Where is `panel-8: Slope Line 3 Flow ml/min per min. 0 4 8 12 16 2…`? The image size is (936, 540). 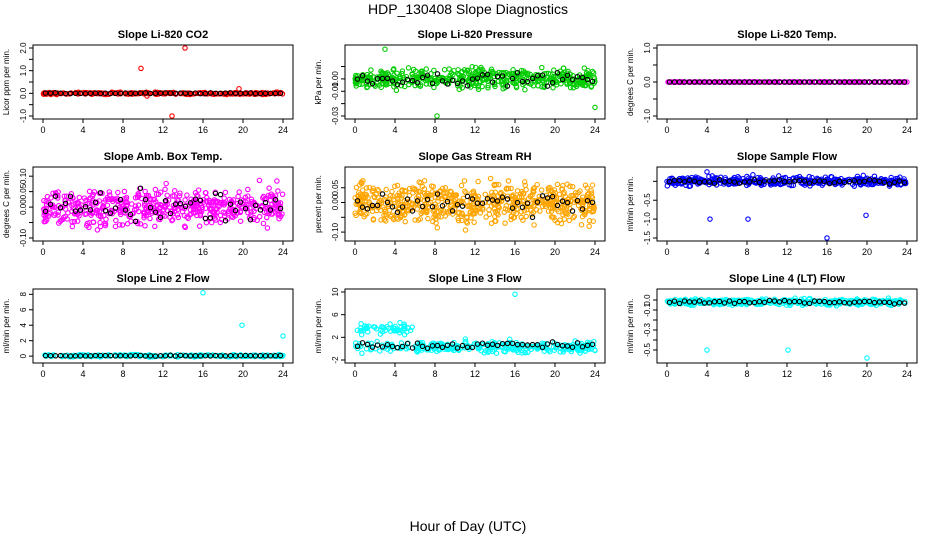
panel-8: Slope Line 3 Flow ml/min per min. 0 4 8 12 16 2… is located at coordinates (460, 326).